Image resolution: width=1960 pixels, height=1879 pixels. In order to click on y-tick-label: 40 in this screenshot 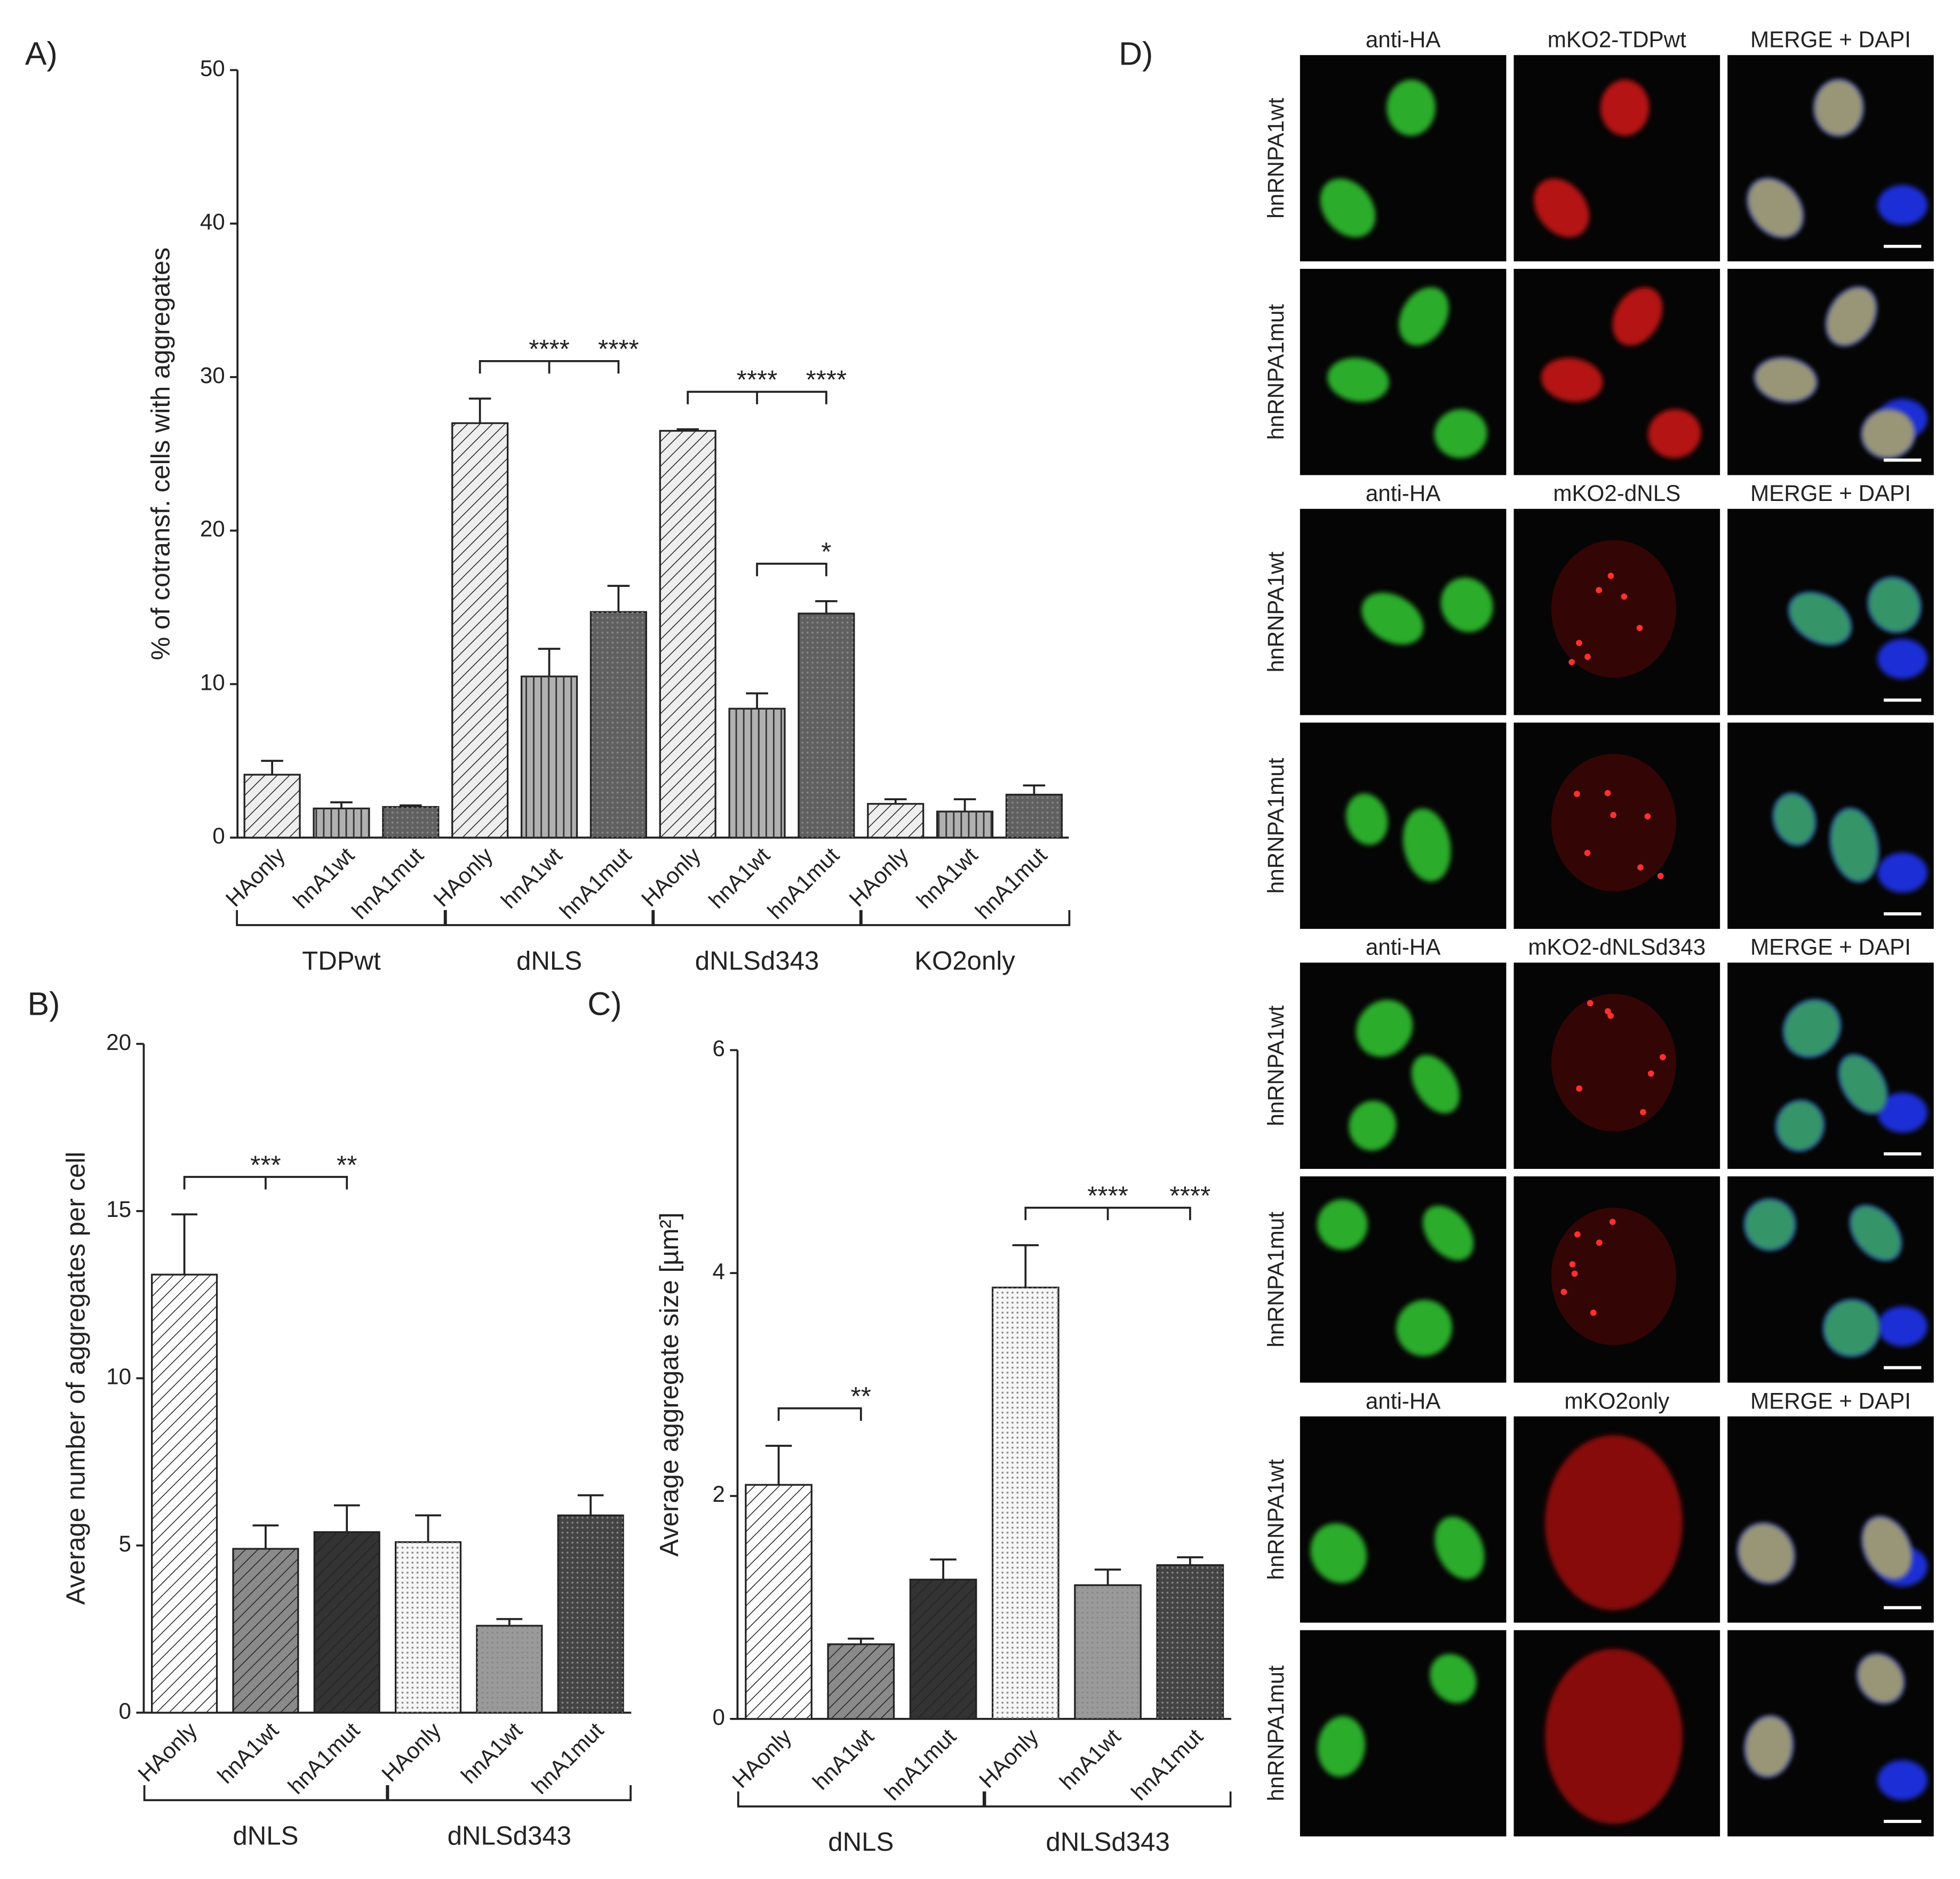, I will do `click(212, 221)`.